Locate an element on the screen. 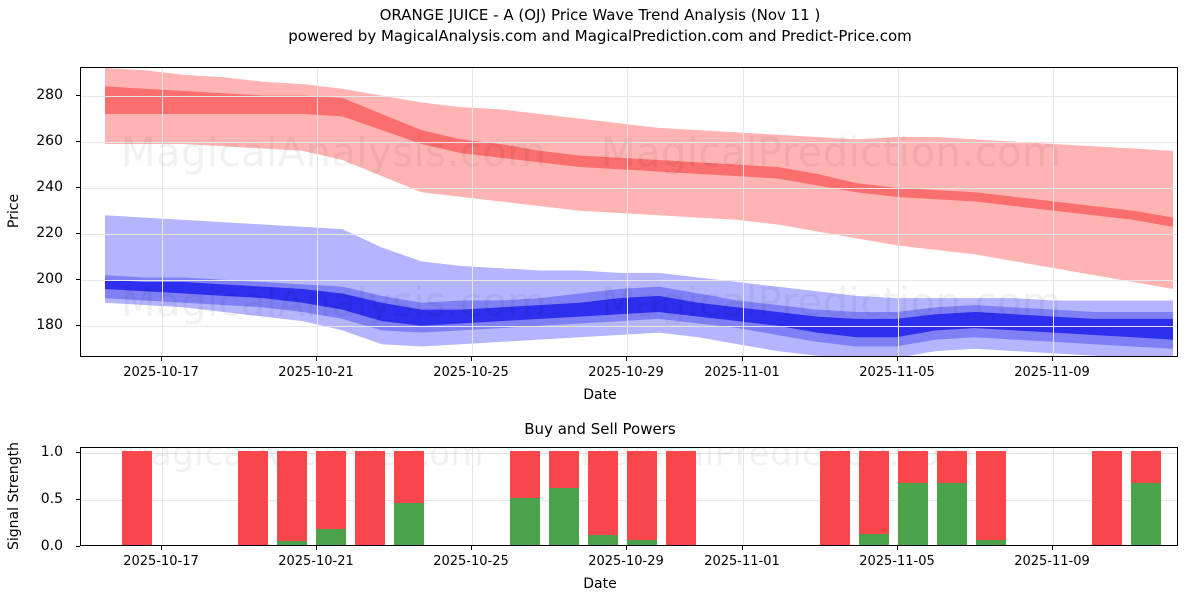 The width and height of the screenshot is (1200, 600). price-x-tick-label: 2025-10-29 is located at coordinates (626, 372).